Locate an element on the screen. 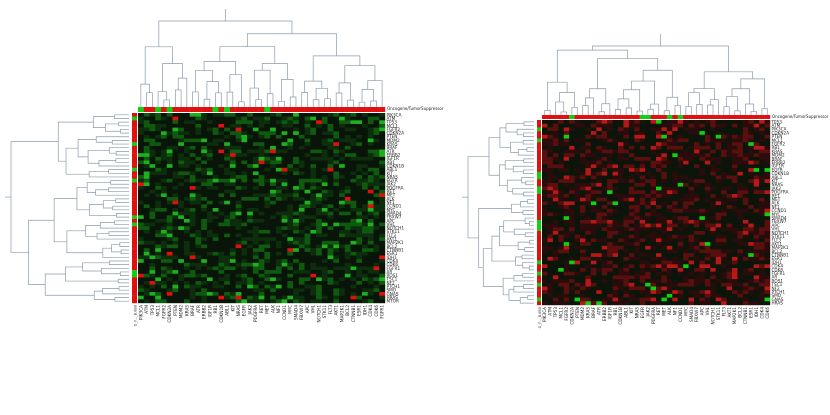  column-label: CDKN1B is located at coordinates (620, 316).